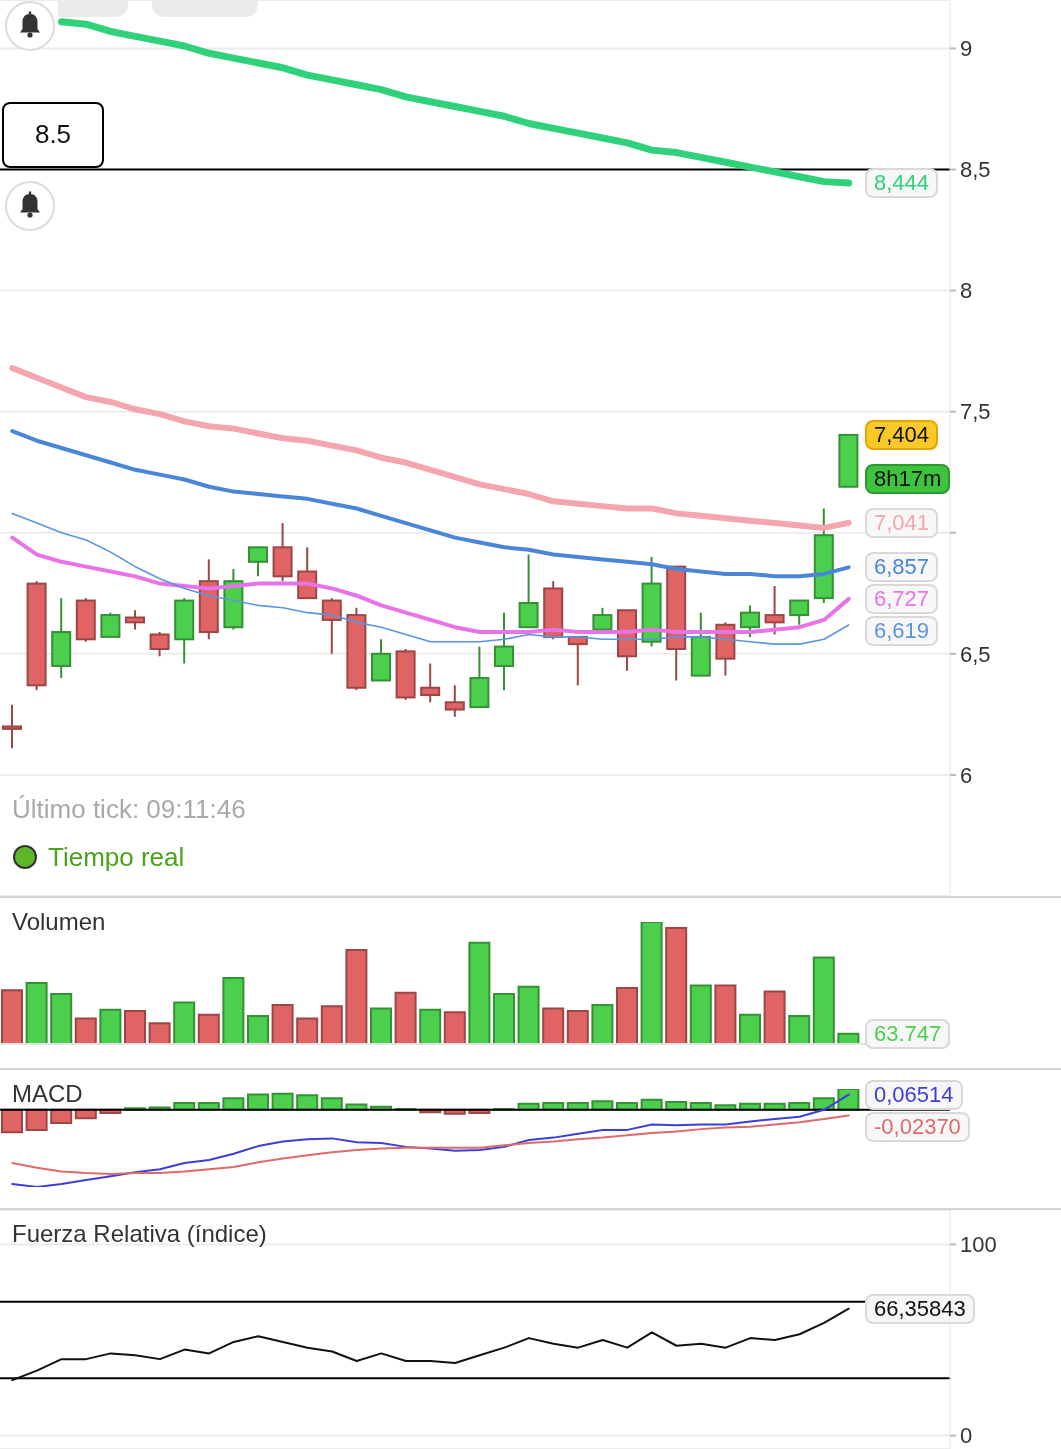 The width and height of the screenshot is (1061, 1449). What do you see at coordinates (966, 775) in the screenshot?
I see `y-tick-label: 6` at bounding box center [966, 775].